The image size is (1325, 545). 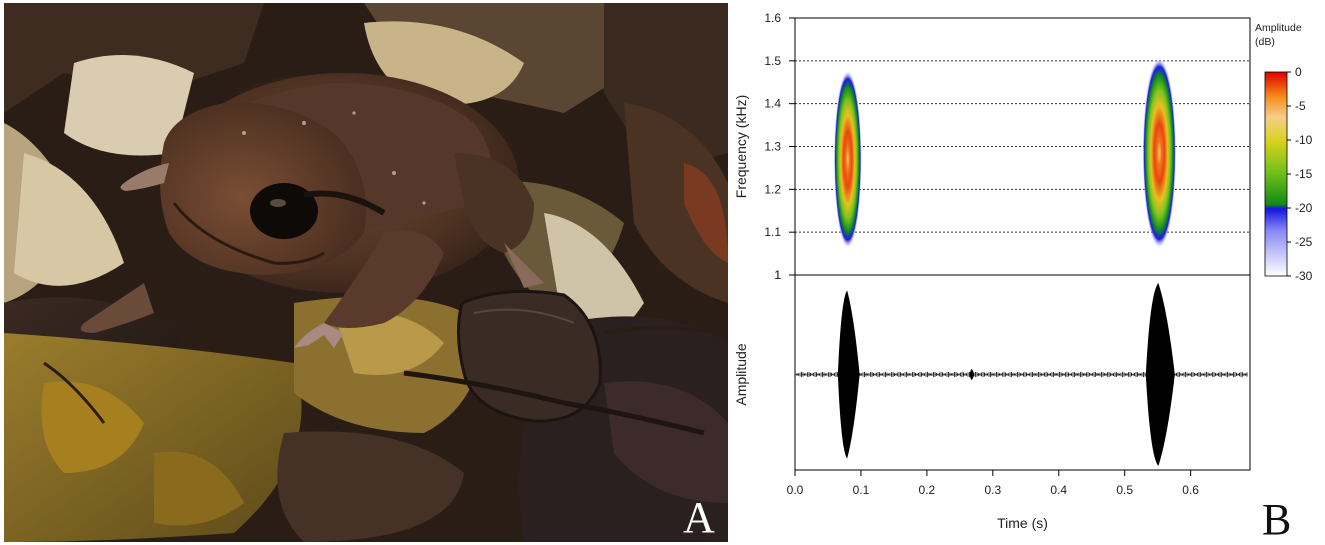 I want to click on frequency-tick-label: 1.2, so click(x=772, y=189).